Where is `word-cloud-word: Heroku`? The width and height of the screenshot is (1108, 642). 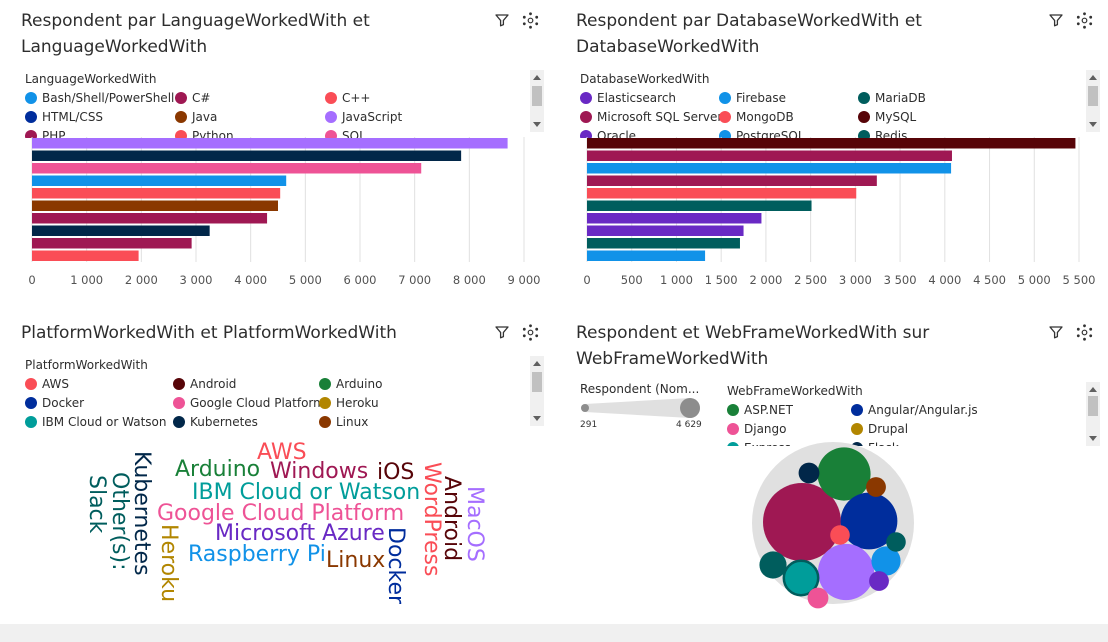
word-cloud-word: Heroku is located at coordinates (168, 563).